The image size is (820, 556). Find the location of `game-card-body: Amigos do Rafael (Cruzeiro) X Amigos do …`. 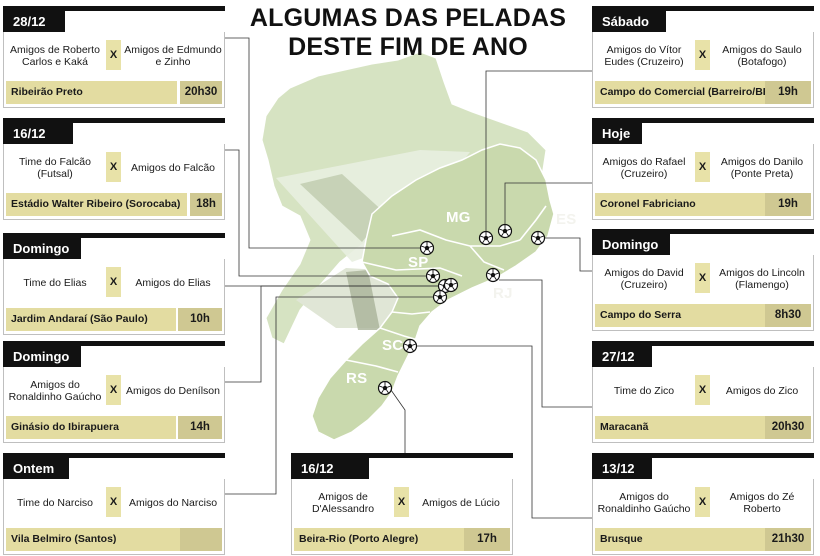

game-card-body: Amigos do Rafael (Cruzeiro) X Amigos do … is located at coordinates (703, 182).